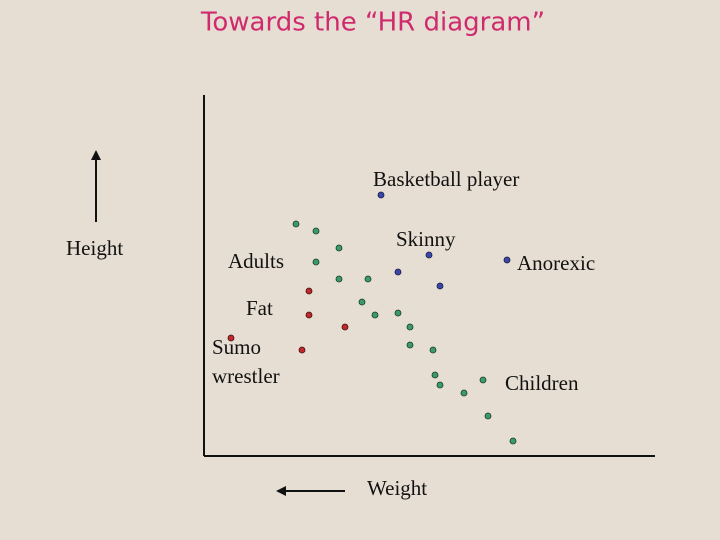 The width and height of the screenshot is (720, 540). What do you see at coordinates (310, 491) in the screenshot?
I see `weight-arrow` at bounding box center [310, 491].